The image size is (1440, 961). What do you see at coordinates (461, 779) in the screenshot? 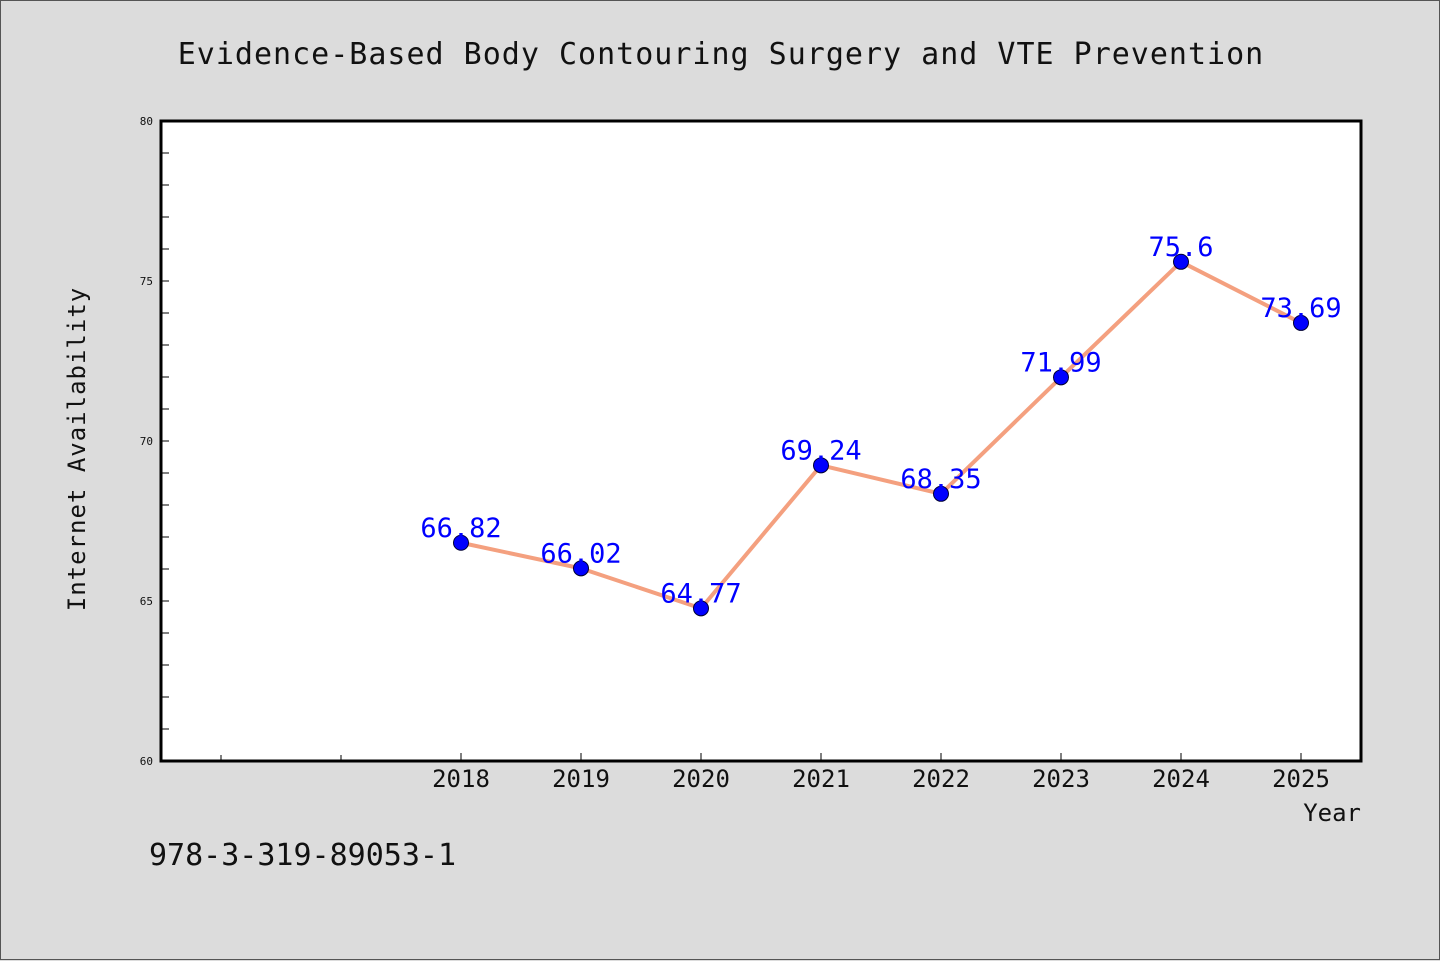
I see `x-tick-label: 2018` at bounding box center [461, 779].